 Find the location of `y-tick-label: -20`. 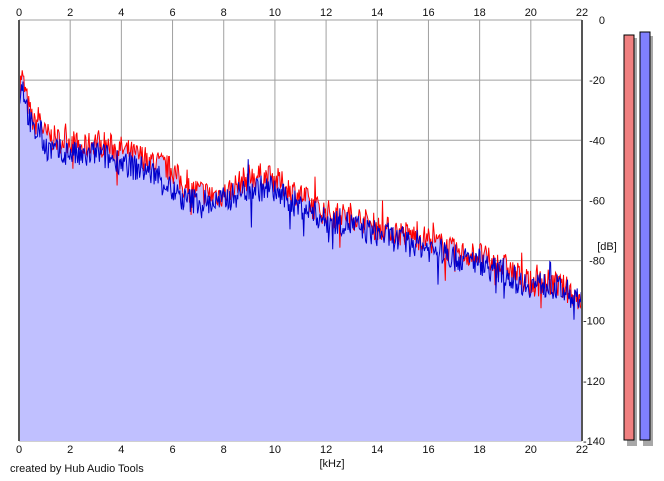

y-tick-label: -20 is located at coordinates (597, 81).